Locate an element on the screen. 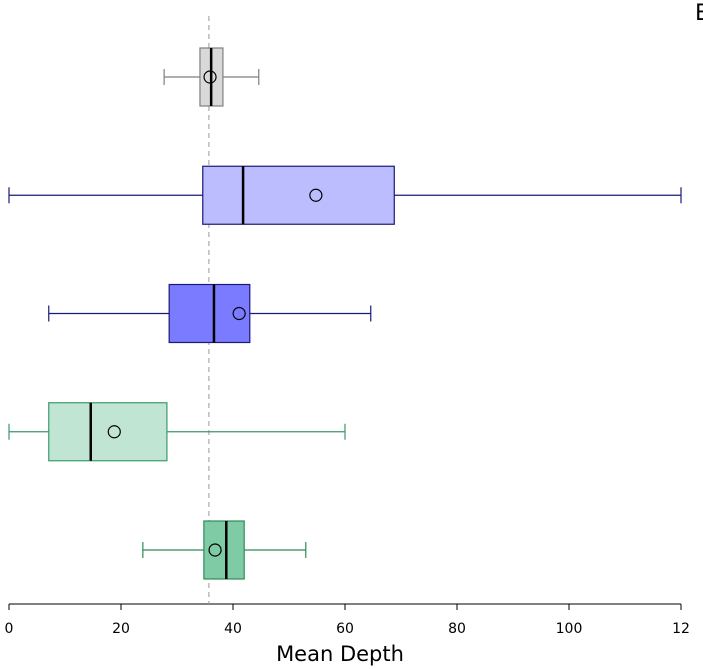  x-tick-label: 100 is located at coordinates (569, 629).